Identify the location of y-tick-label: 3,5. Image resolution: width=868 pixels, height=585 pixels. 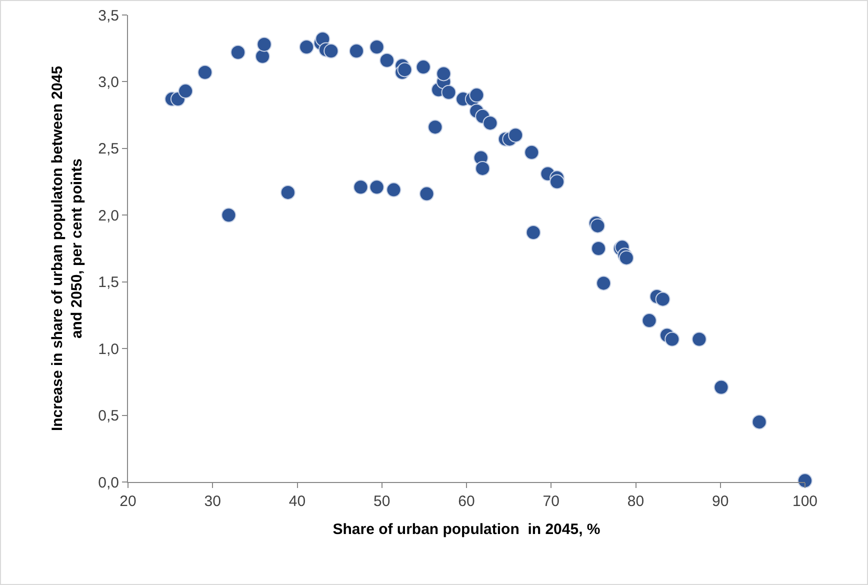
(108, 15).